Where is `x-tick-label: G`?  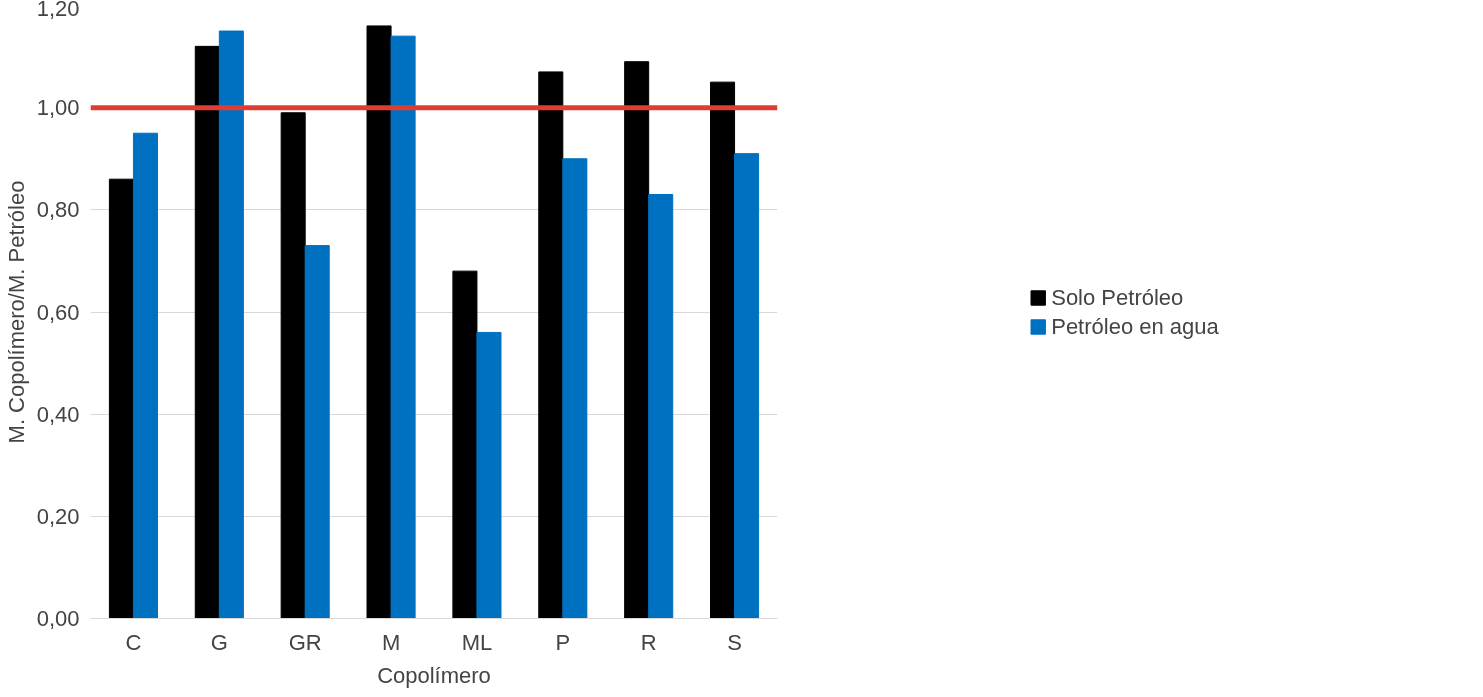
x-tick-label: G is located at coordinates (219, 642).